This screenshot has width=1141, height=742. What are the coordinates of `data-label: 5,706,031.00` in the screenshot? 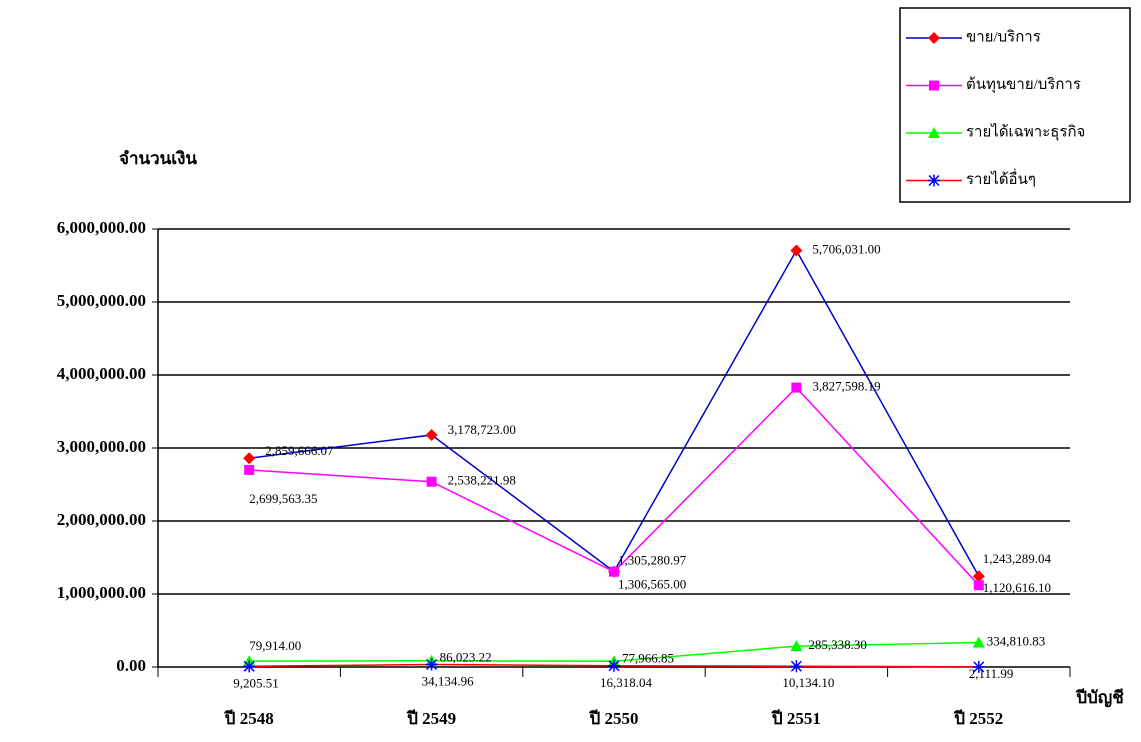 It's located at (846, 248).